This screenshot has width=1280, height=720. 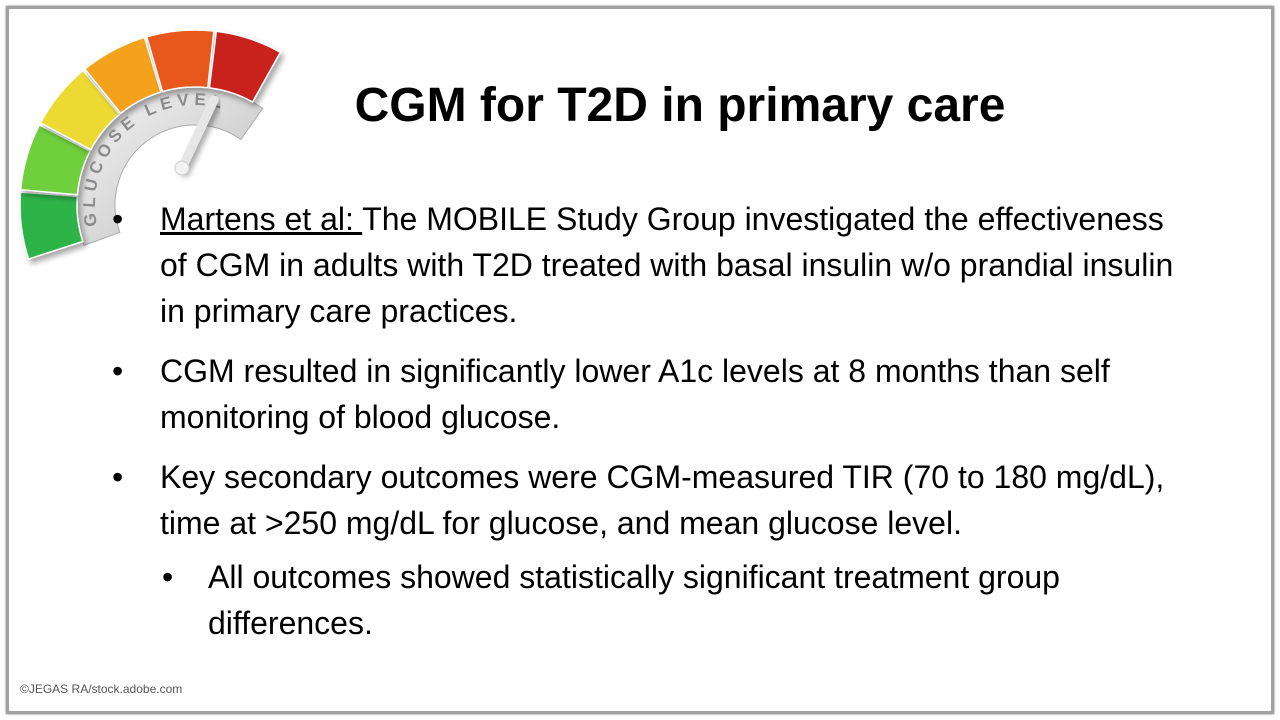 What do you see at coordinates (198, 134) in the screenshot?
I see `gauge-needle` at bounding box center [198, 134].